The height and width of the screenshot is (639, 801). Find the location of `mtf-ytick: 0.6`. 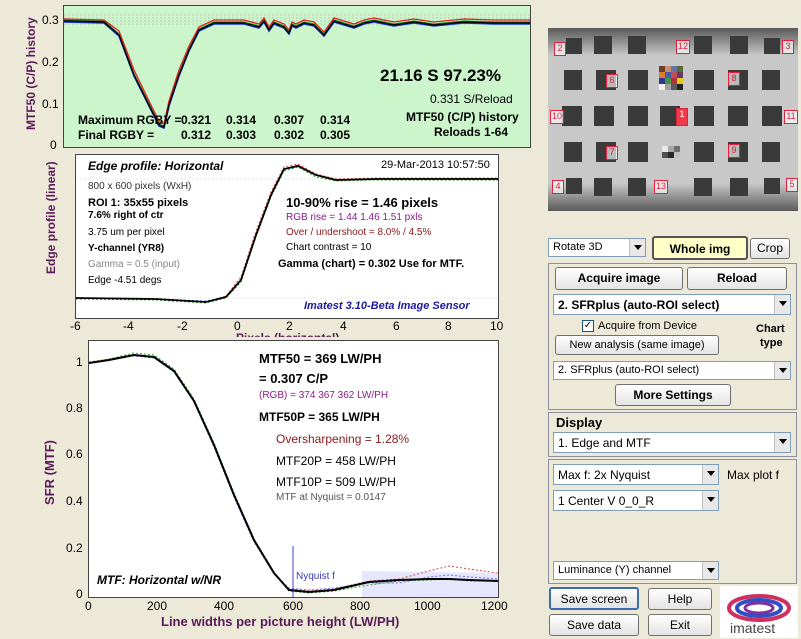

mtf-ytick: 0.6 is located at coordinates (74, 454).